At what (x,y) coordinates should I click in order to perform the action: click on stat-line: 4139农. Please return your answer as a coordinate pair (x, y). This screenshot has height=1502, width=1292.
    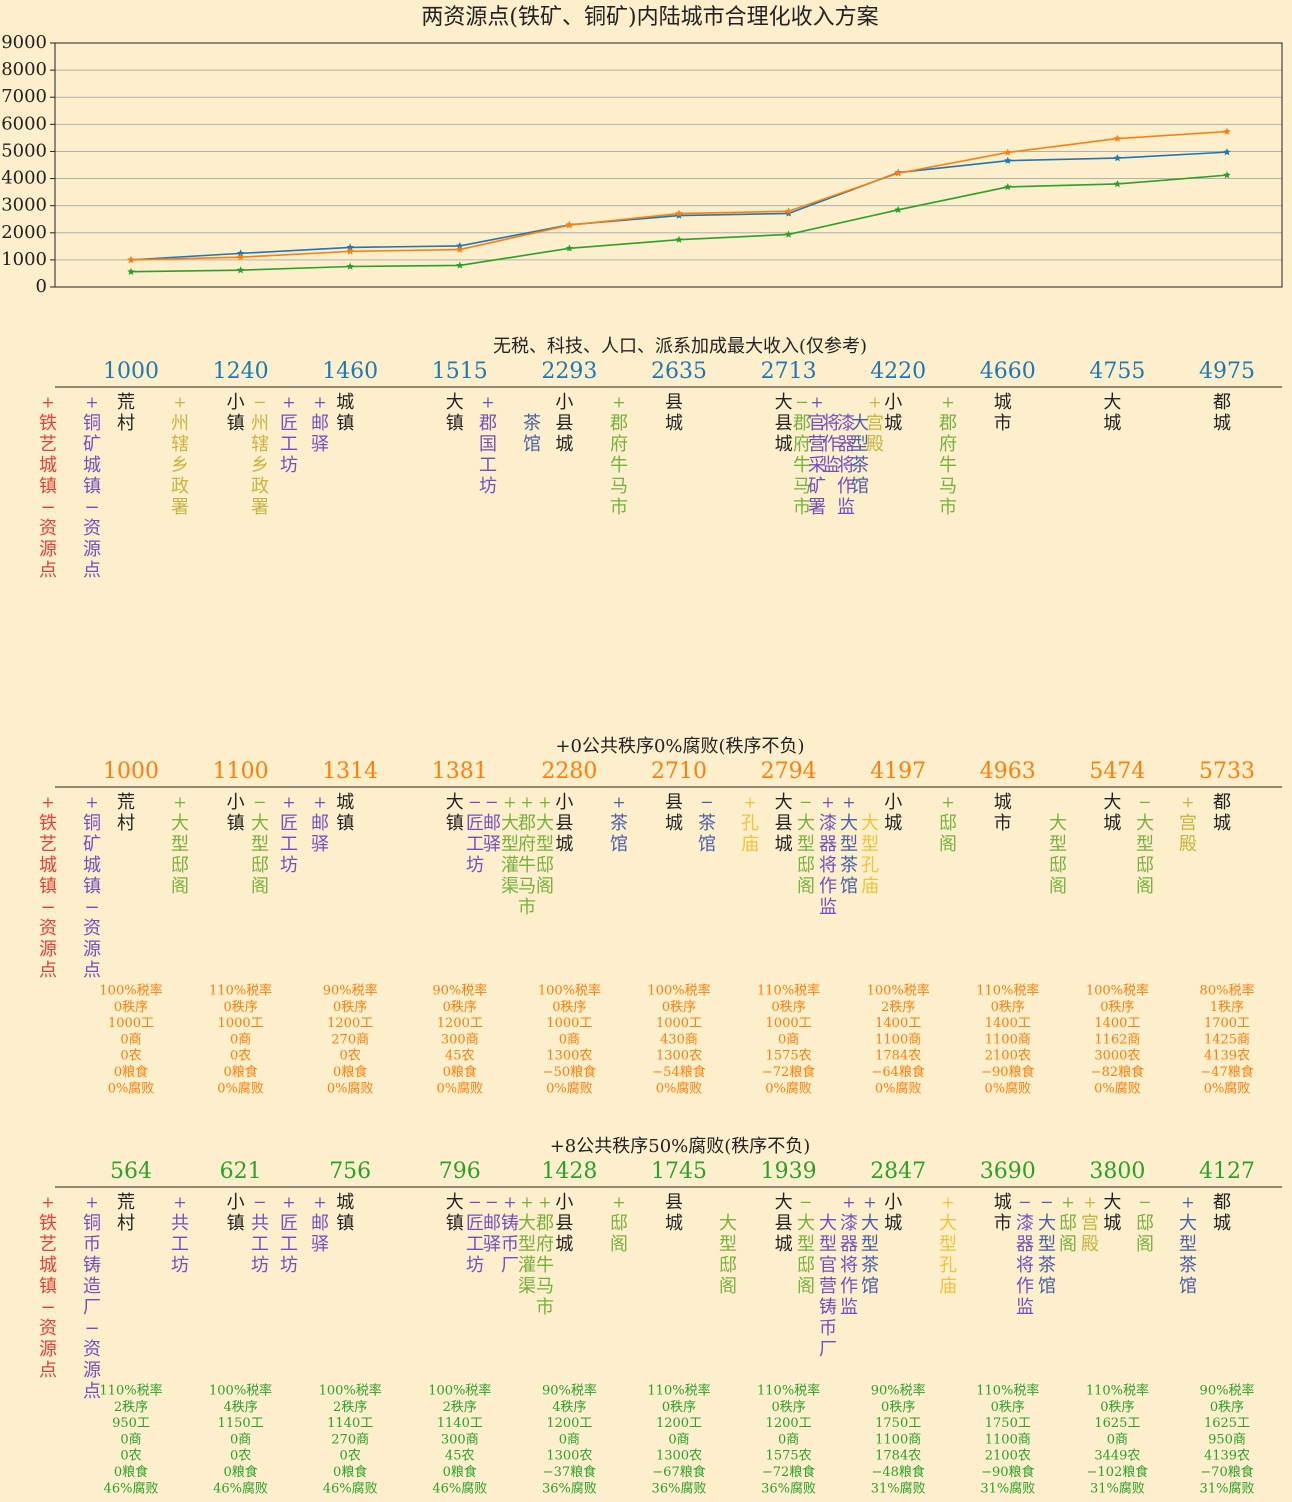
    Looking at the image, I should click on (1227, 1056).